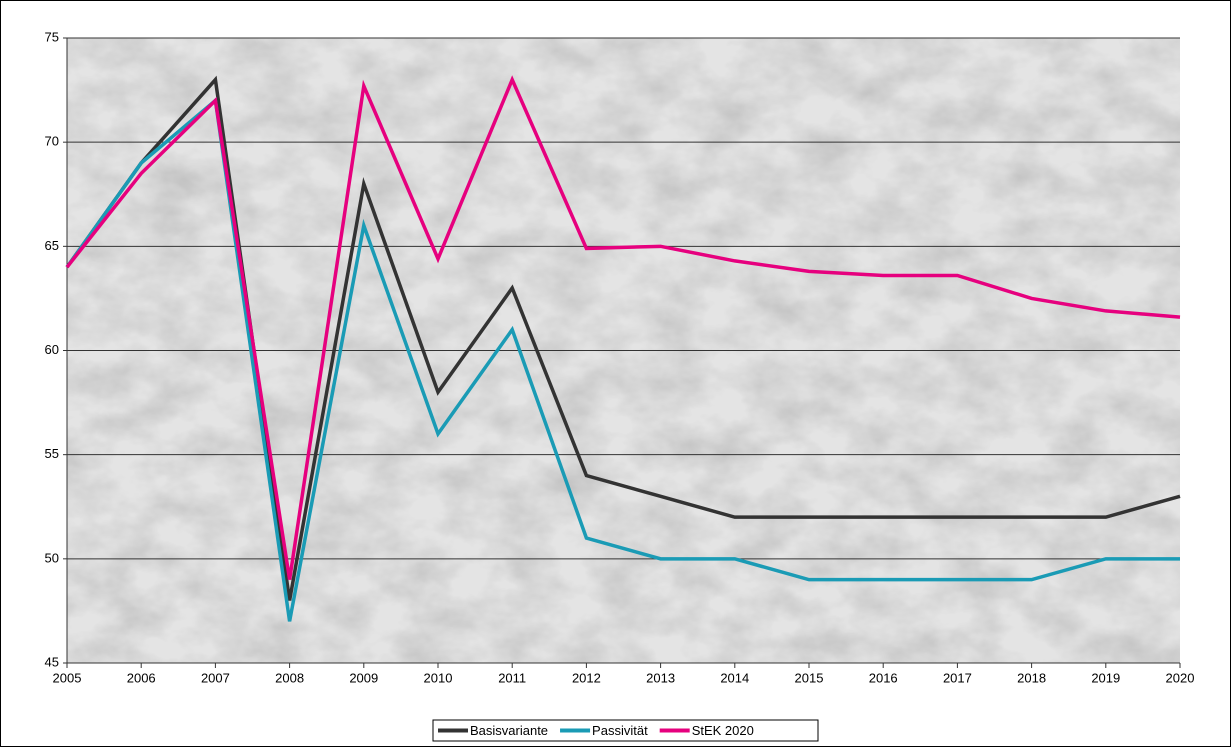 Image resolution: width=1231 pixels, height=747 pixels. Describe the element at coordinates (512, 677) in the screenshot. I see `x-tick-label: 2011` at that location.